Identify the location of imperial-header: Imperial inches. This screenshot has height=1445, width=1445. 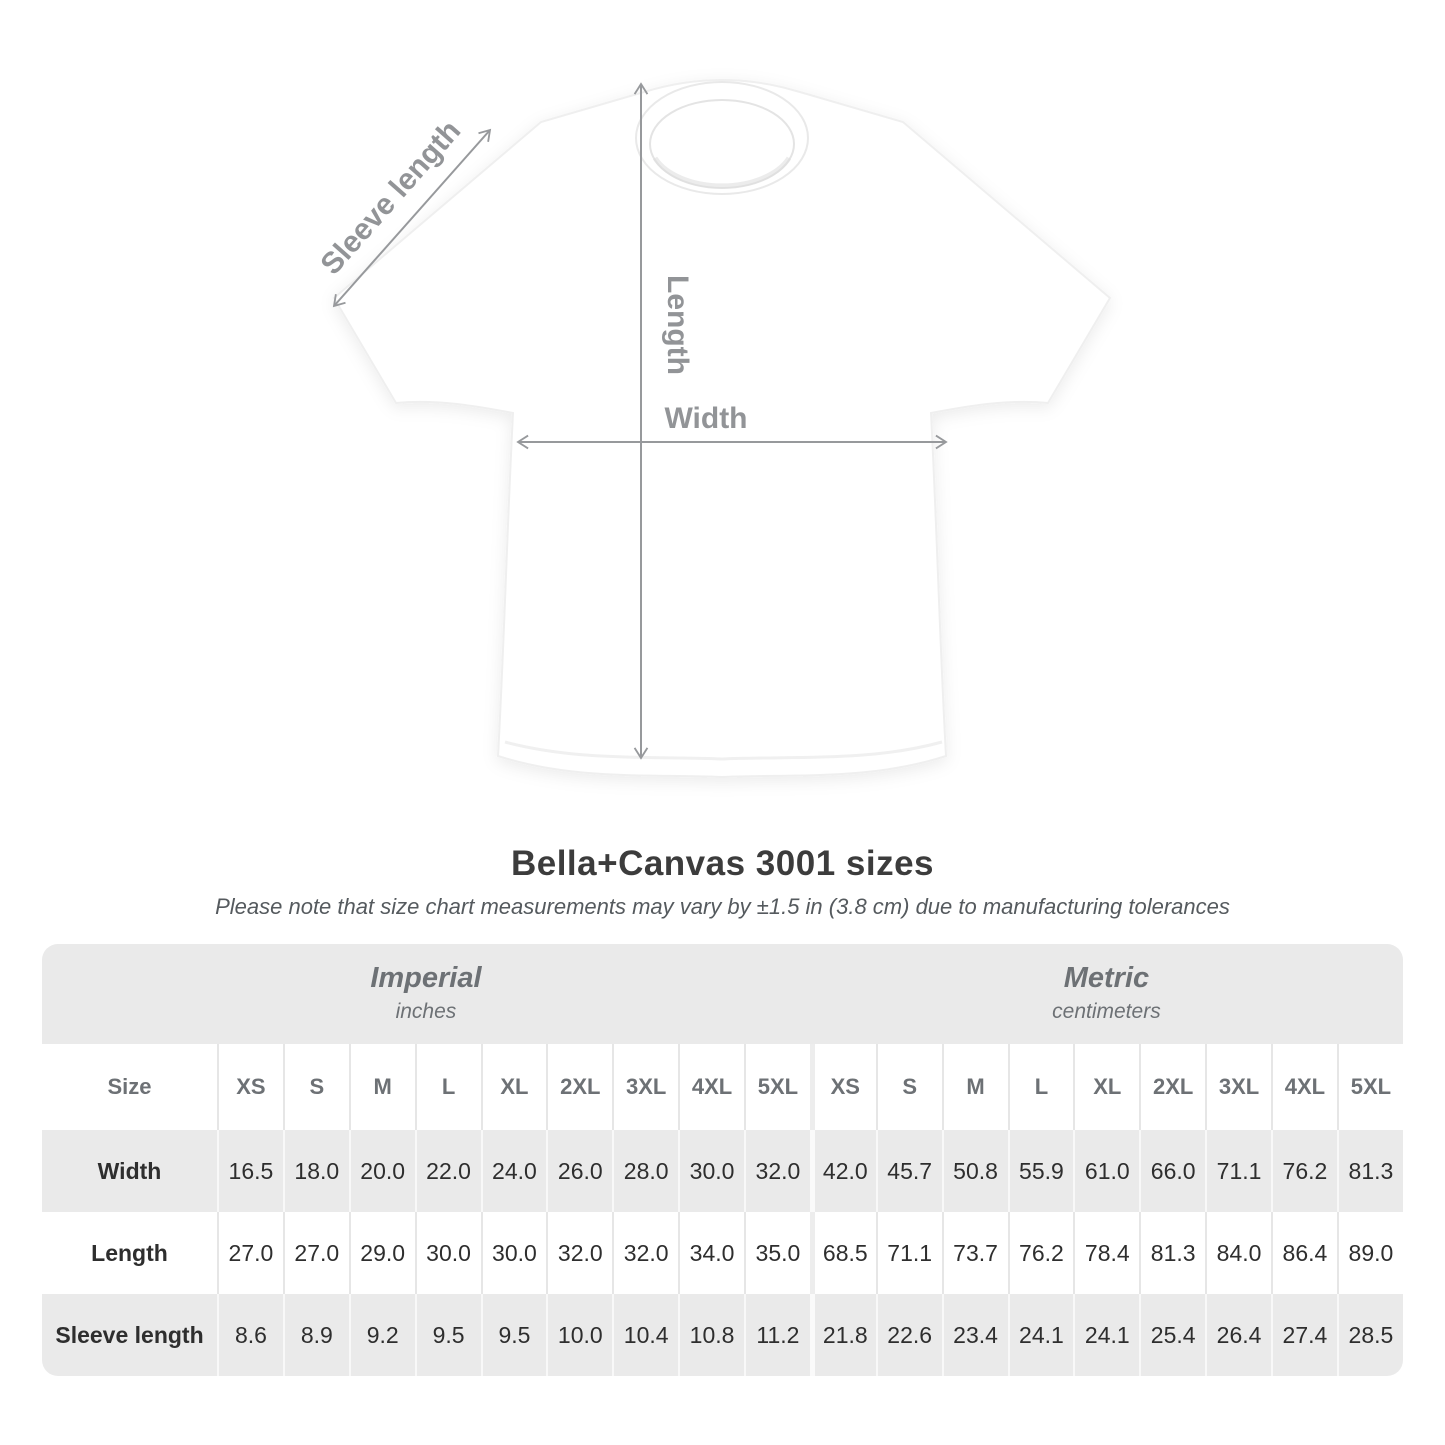
(426, 994).